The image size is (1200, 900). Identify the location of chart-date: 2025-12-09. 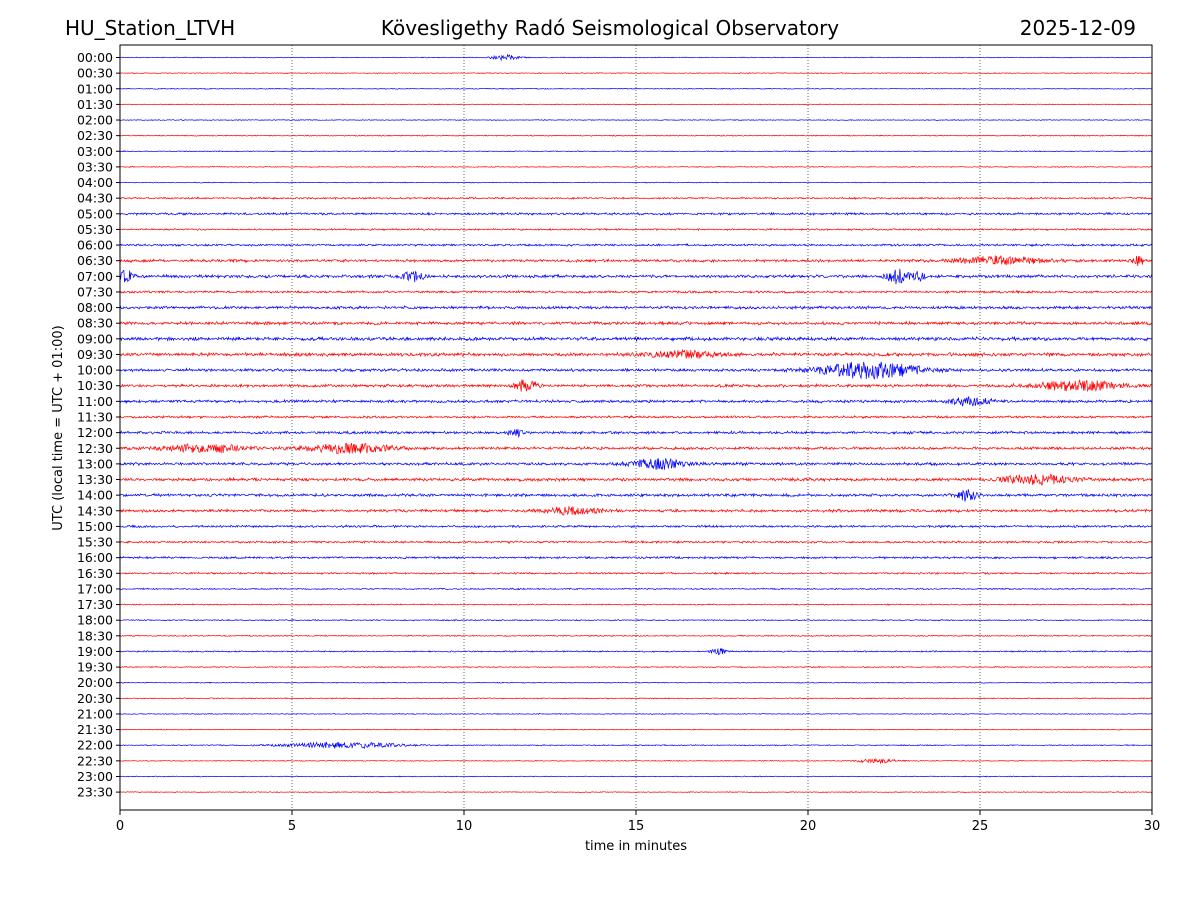
(1078, 28).